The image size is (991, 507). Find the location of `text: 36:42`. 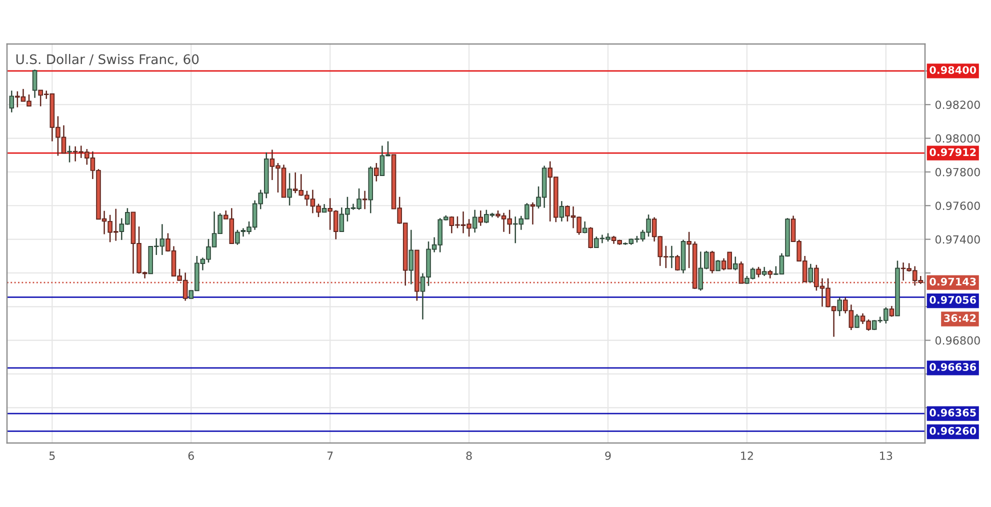

text: 36:42 is located at coordinates (960, 318).